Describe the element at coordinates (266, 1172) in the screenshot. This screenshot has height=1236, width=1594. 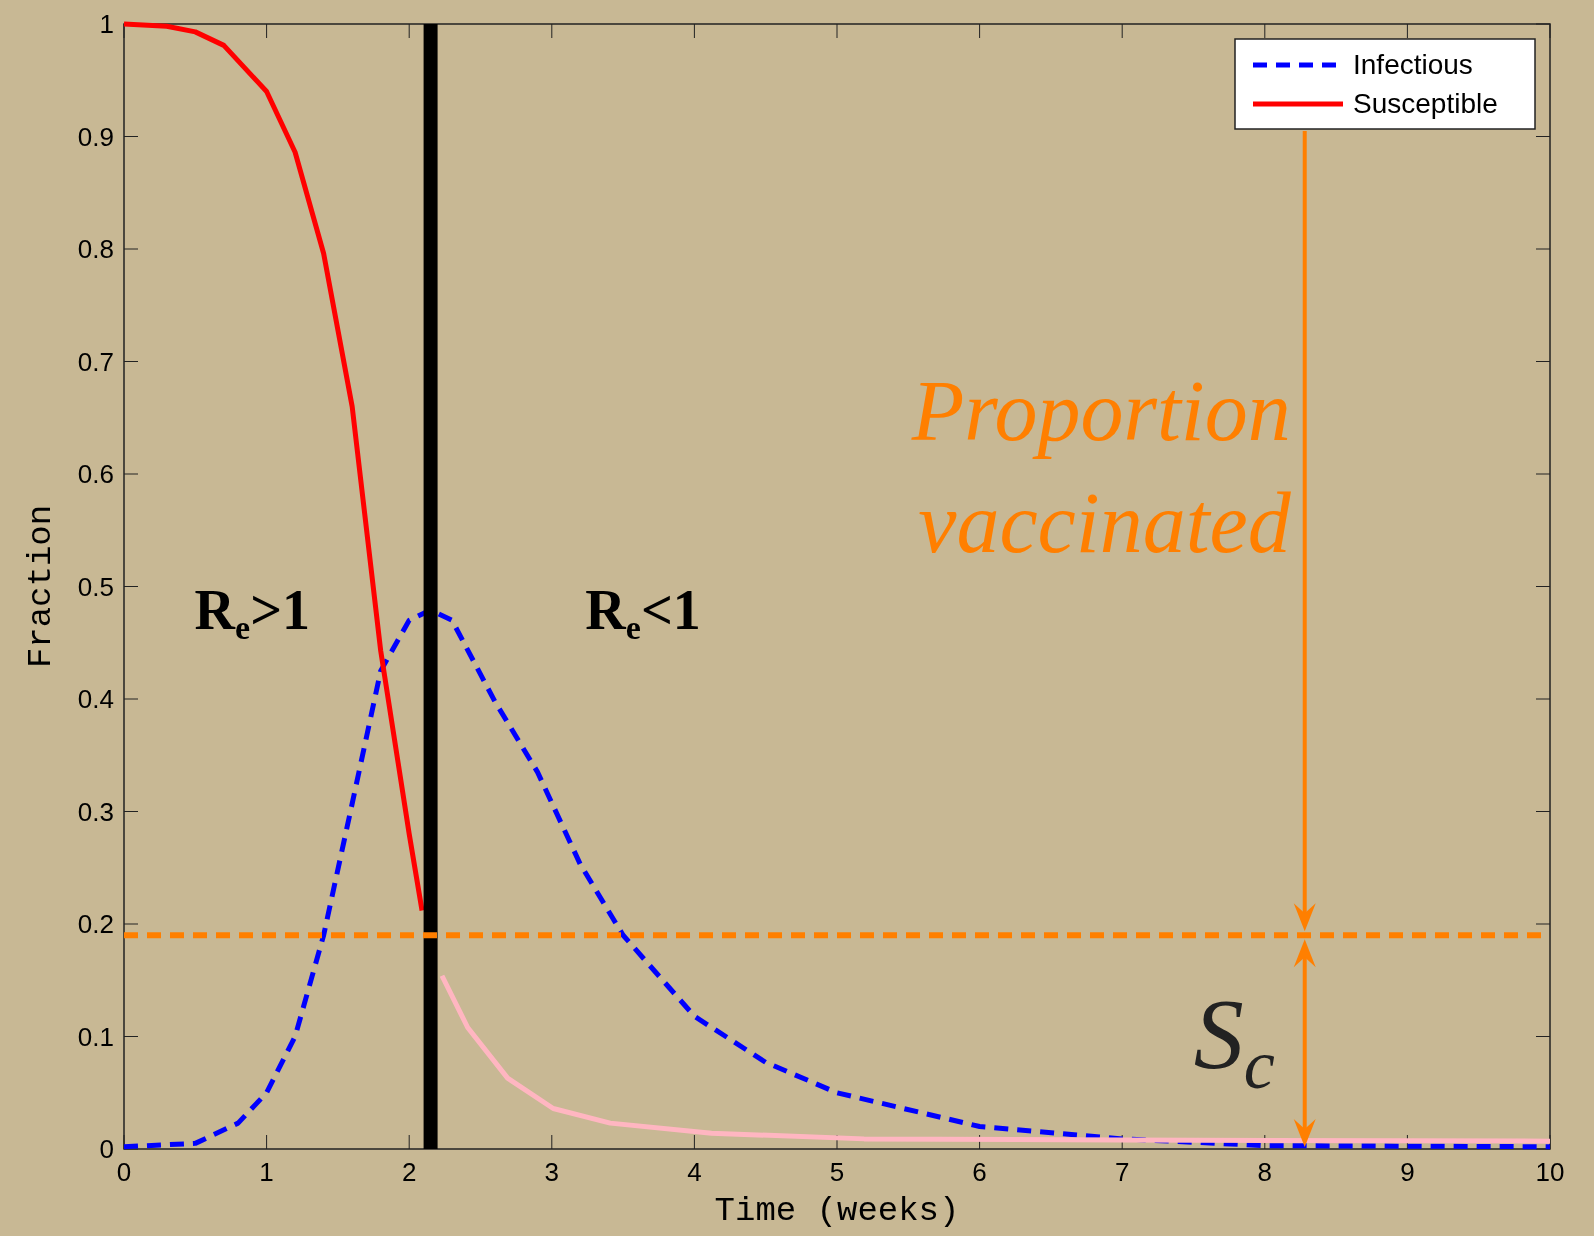
I see `x-tick-label: 1` at that location.